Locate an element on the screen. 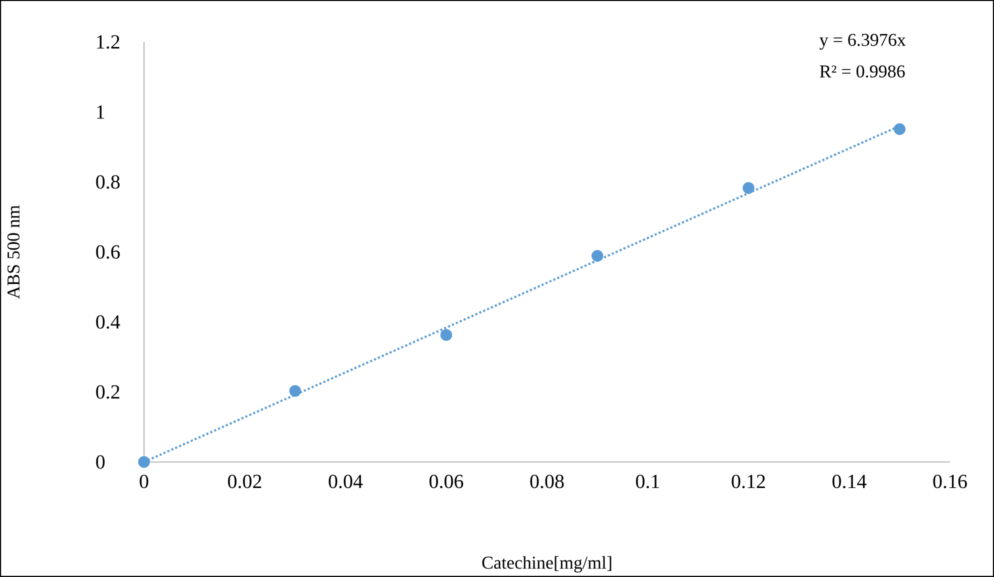 This screenshot has height=577, width=994. y-tick-label: 0.8 is located at coordinates (108, 182).